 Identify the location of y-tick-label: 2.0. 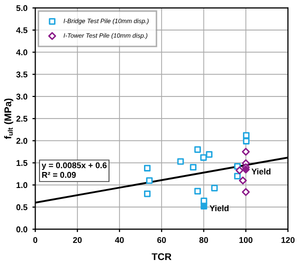
(22, 141).